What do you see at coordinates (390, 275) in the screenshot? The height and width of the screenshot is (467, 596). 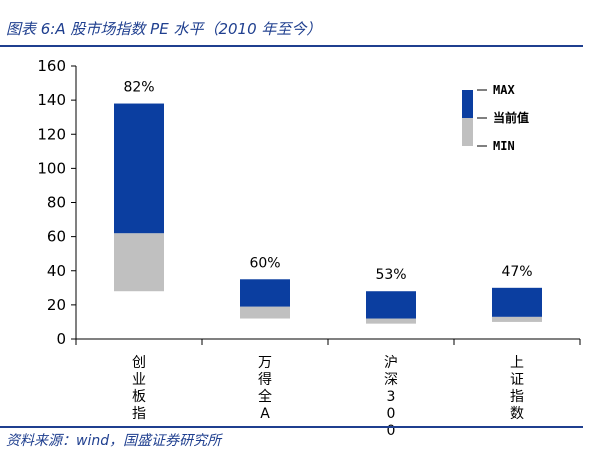 I see `bar-percent-label: 53%` at bounding box center [390, 275].